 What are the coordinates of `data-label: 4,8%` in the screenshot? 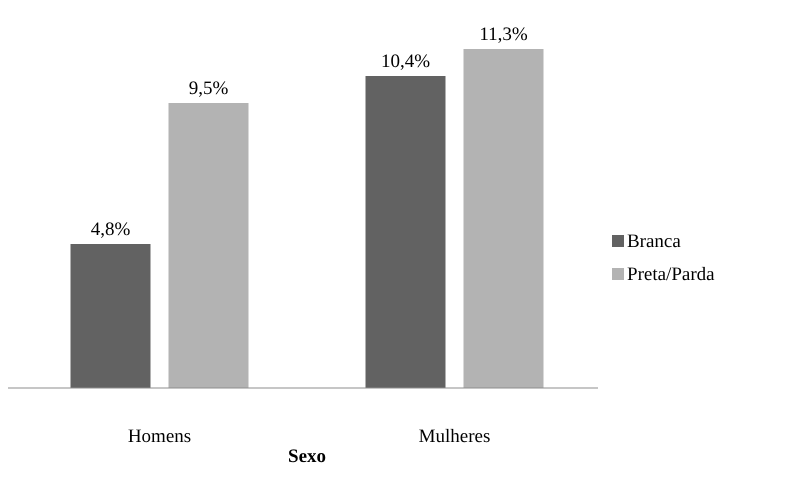 It's located at (110, 229).